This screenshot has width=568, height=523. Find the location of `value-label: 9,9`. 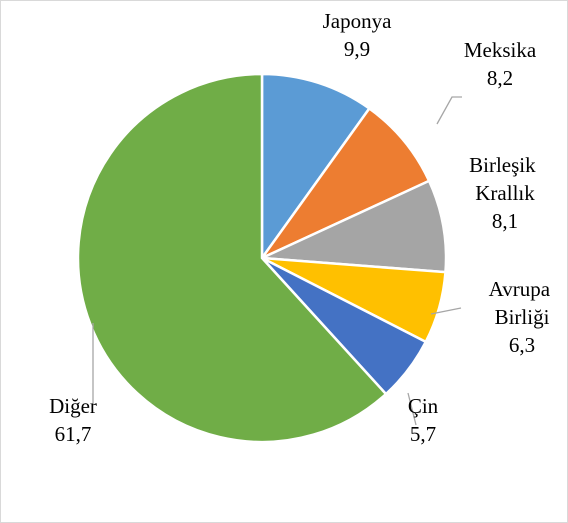

value-label: 9,9 is located at coordinates (357, 49).